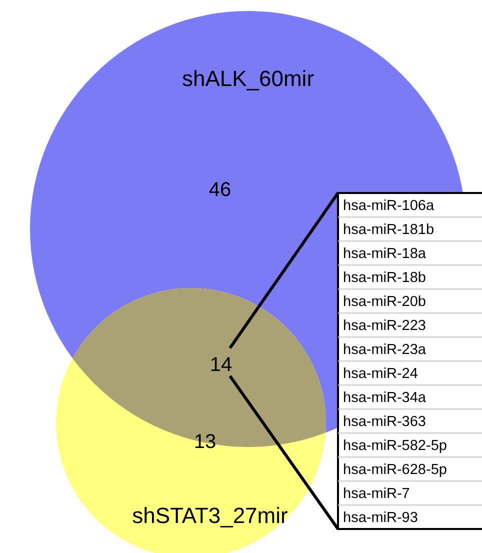  I want to click on text: hsa-miR-34a, so click(385, 398).